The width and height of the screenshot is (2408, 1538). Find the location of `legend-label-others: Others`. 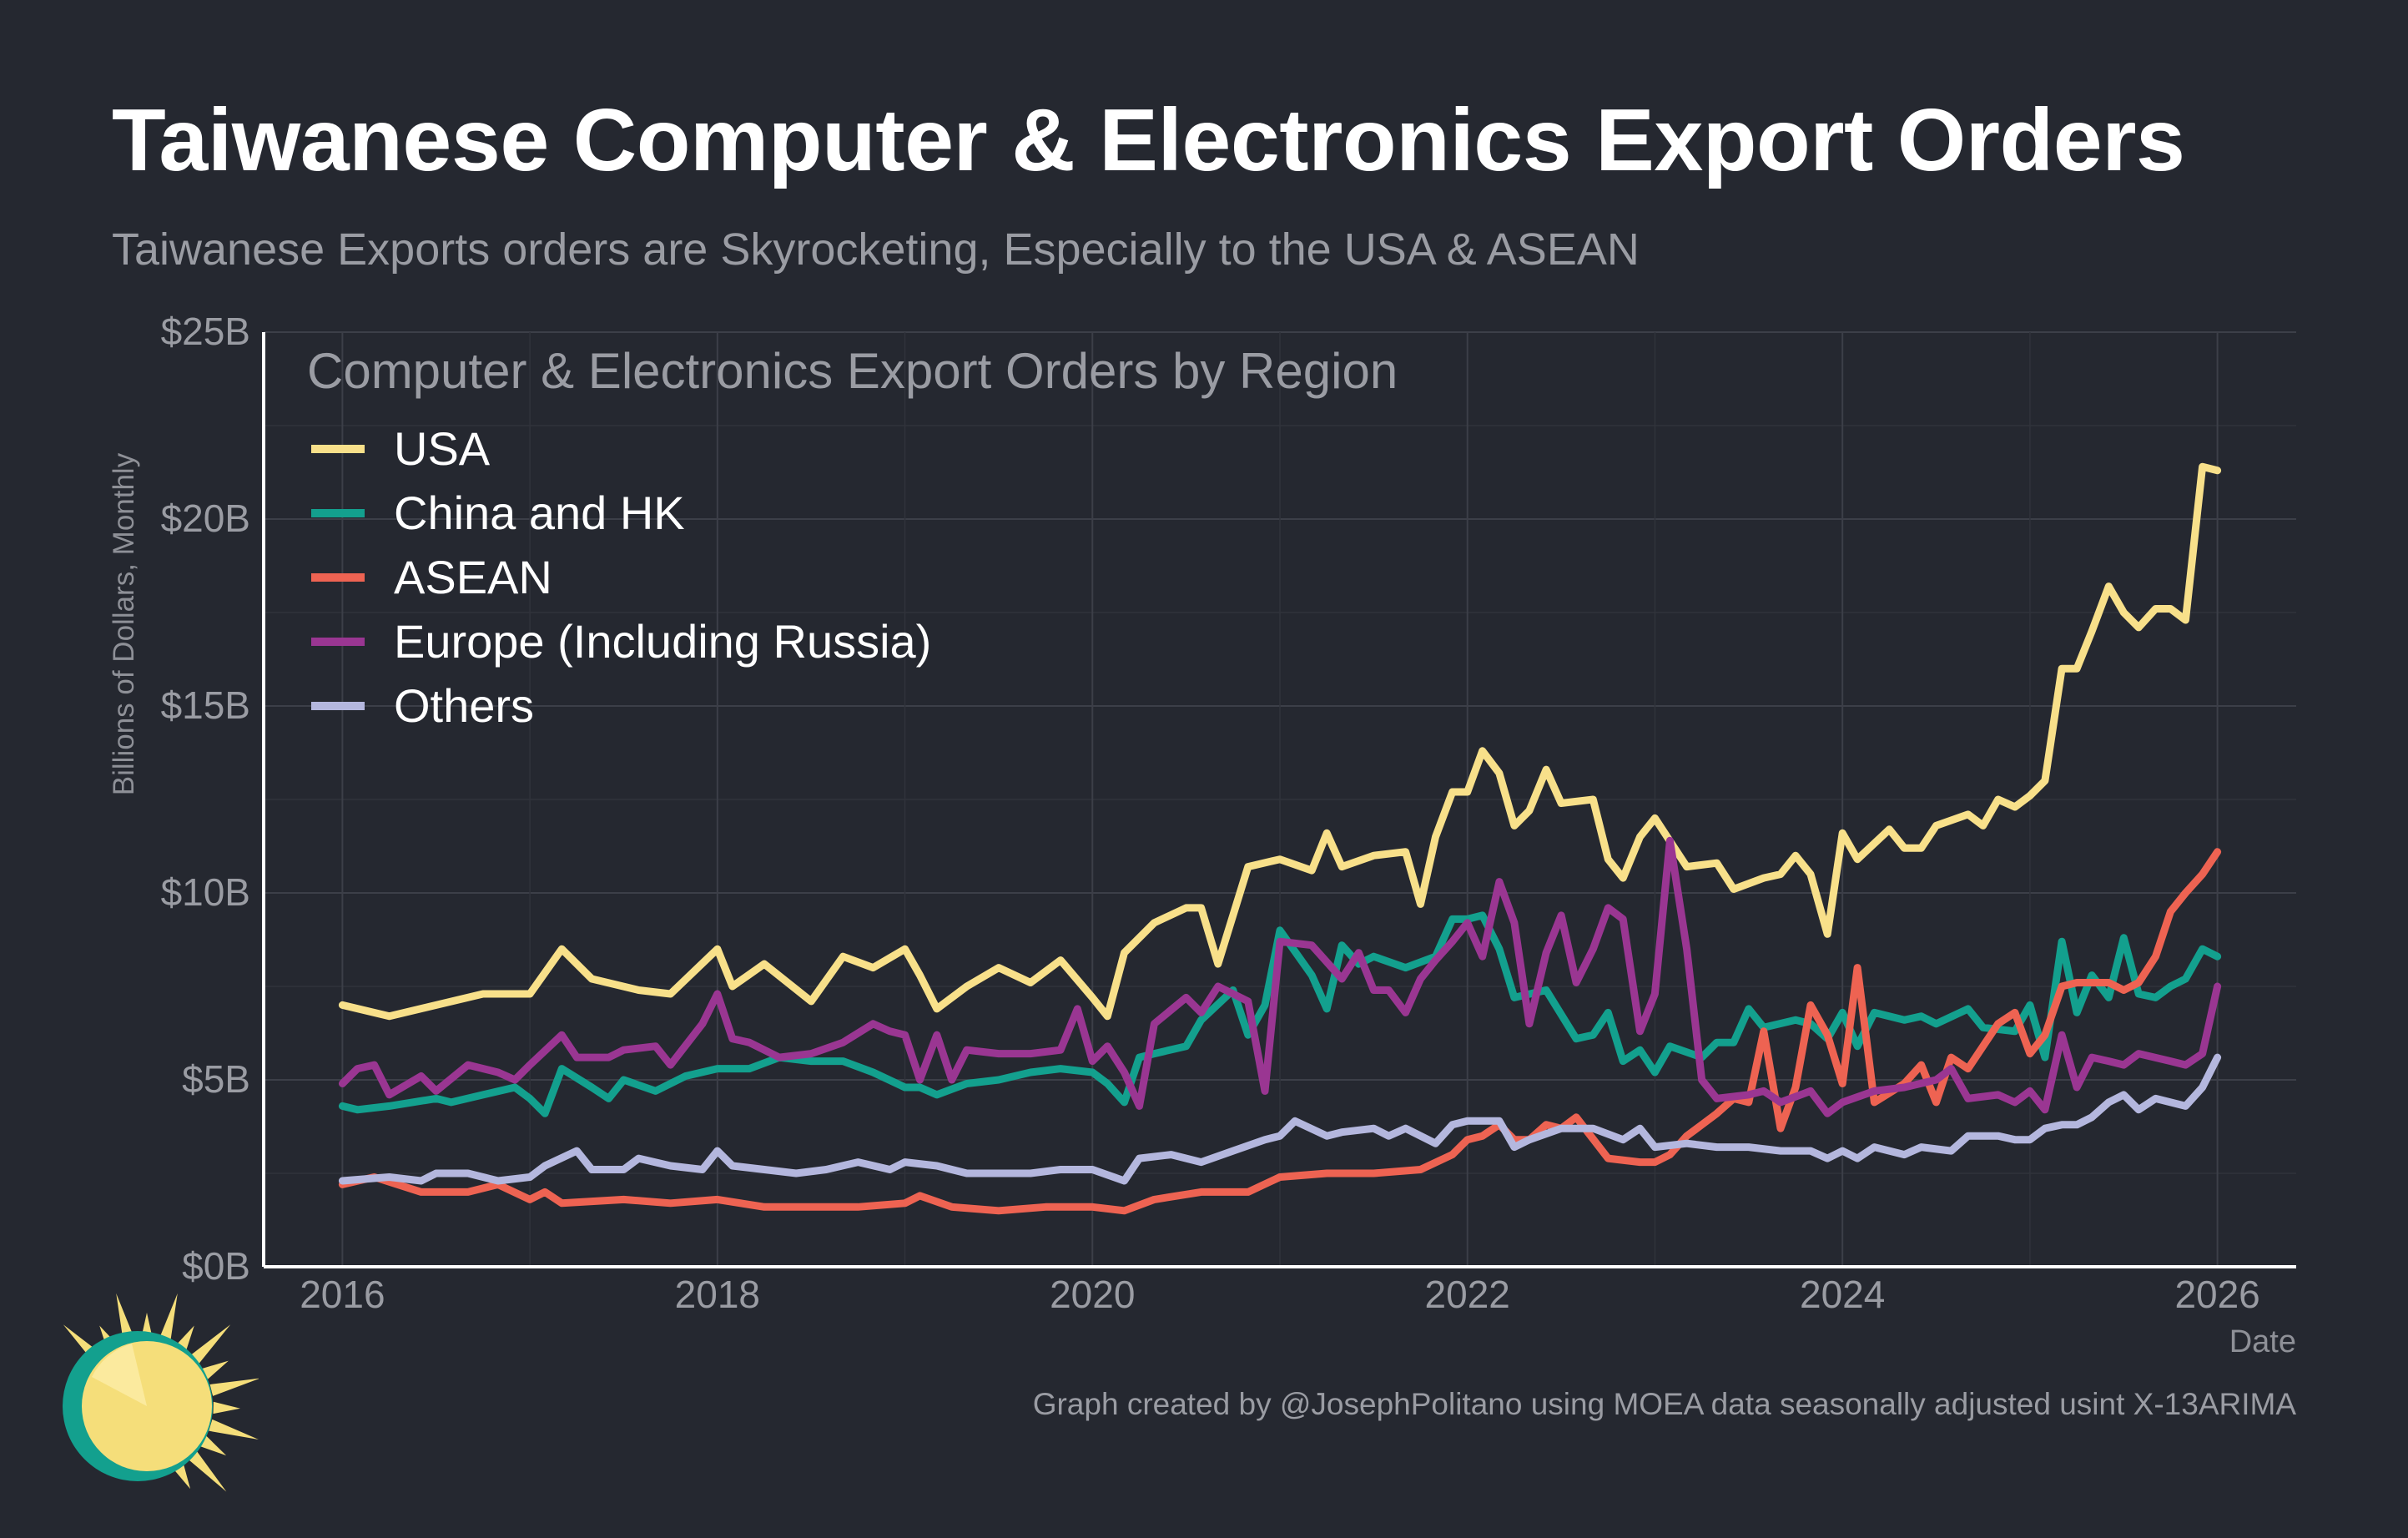

legend-label-others: Others is located at coordinates (464, 705).